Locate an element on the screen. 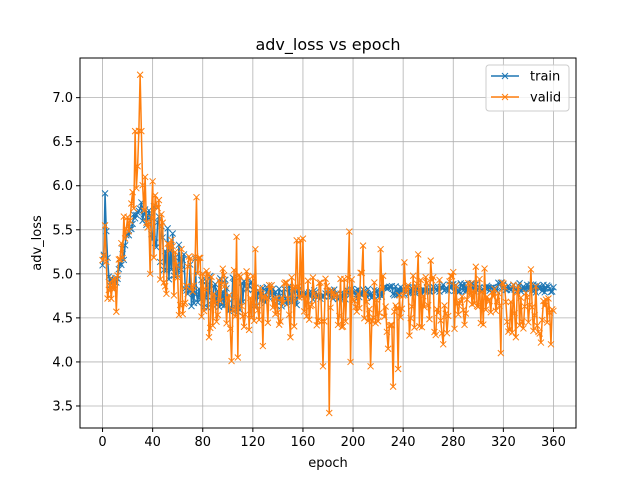 This screenshot has height=480, width=640. x-tick-label: 120 is located at coordinates (252, 442).